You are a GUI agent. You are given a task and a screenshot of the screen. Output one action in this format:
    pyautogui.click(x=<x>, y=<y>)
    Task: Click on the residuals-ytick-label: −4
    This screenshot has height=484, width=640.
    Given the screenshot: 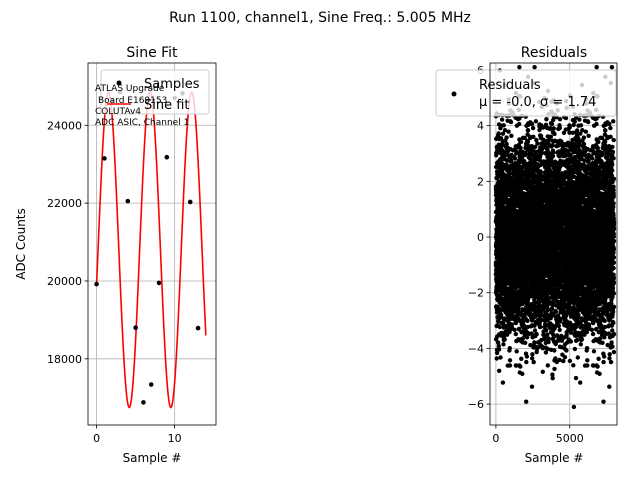 What is the action you would take?
    pyautogui.click(x=476, y=348)
    